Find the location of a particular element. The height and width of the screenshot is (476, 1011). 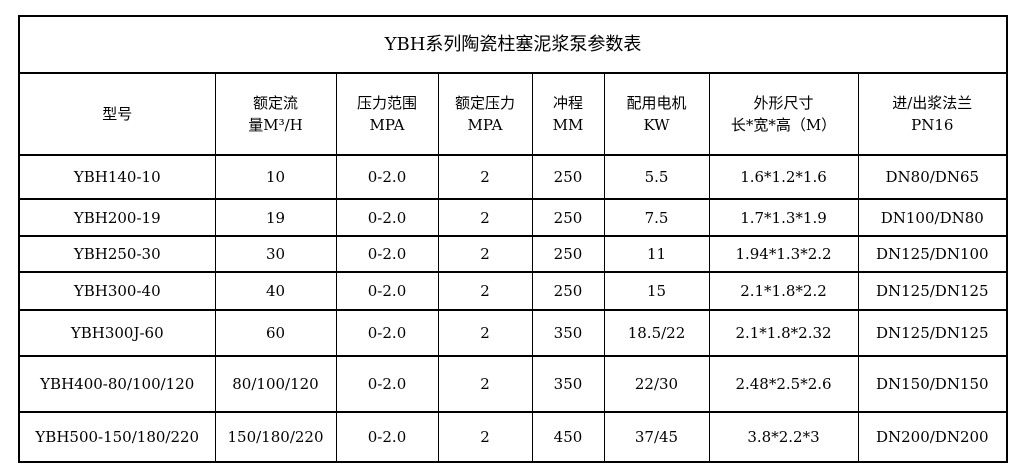

cell-flow-rate: 10 is located at coordinates (275, 177).